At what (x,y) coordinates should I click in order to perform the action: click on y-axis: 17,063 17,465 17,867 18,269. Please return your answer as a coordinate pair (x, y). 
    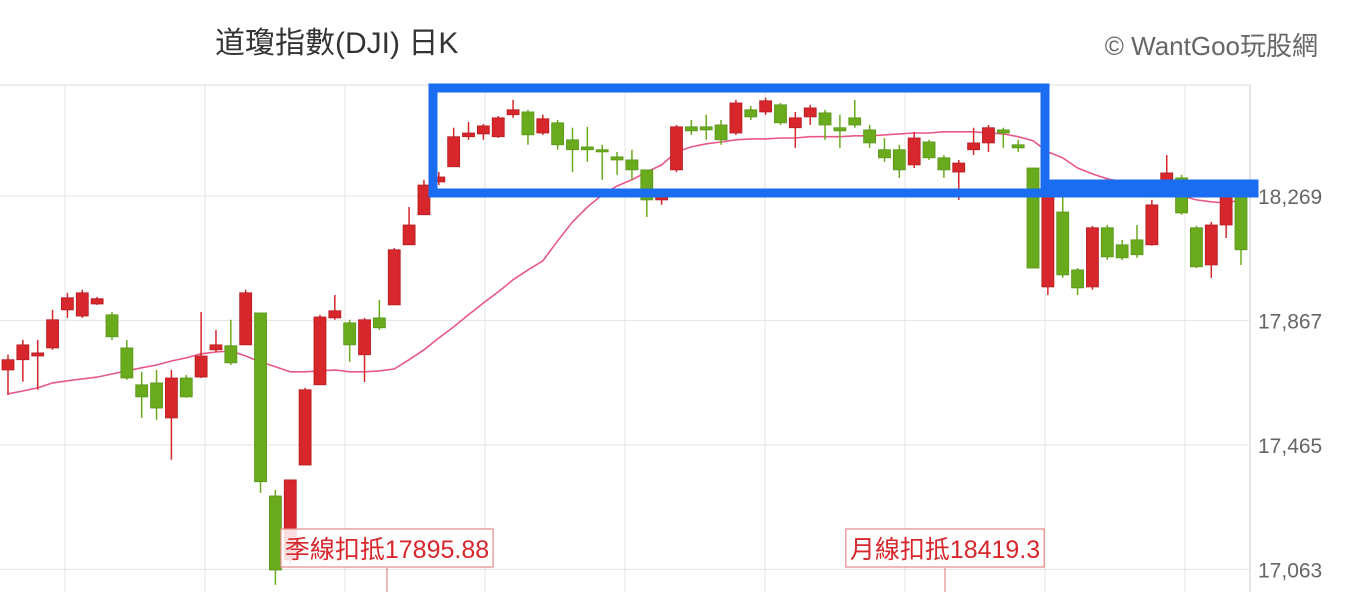
    Looking at the image, I should click on (1290, 384).